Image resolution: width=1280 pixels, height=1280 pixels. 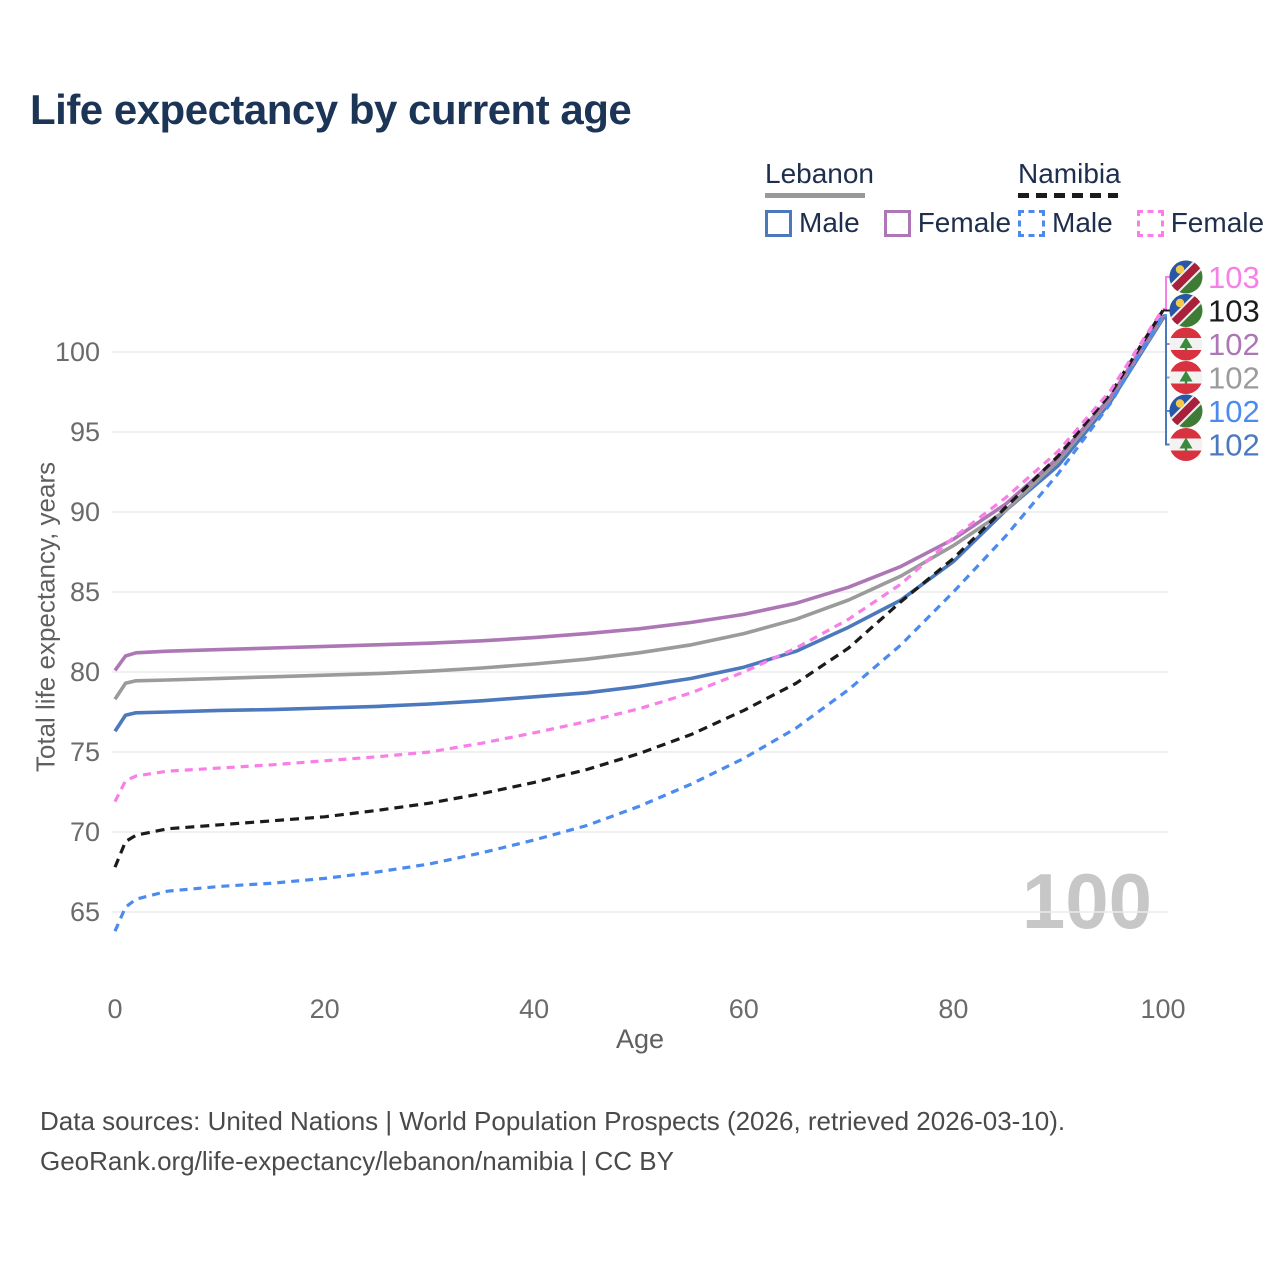 I want to click on legend-country-lebanon: Lebanon, so click(x=820, y=173).